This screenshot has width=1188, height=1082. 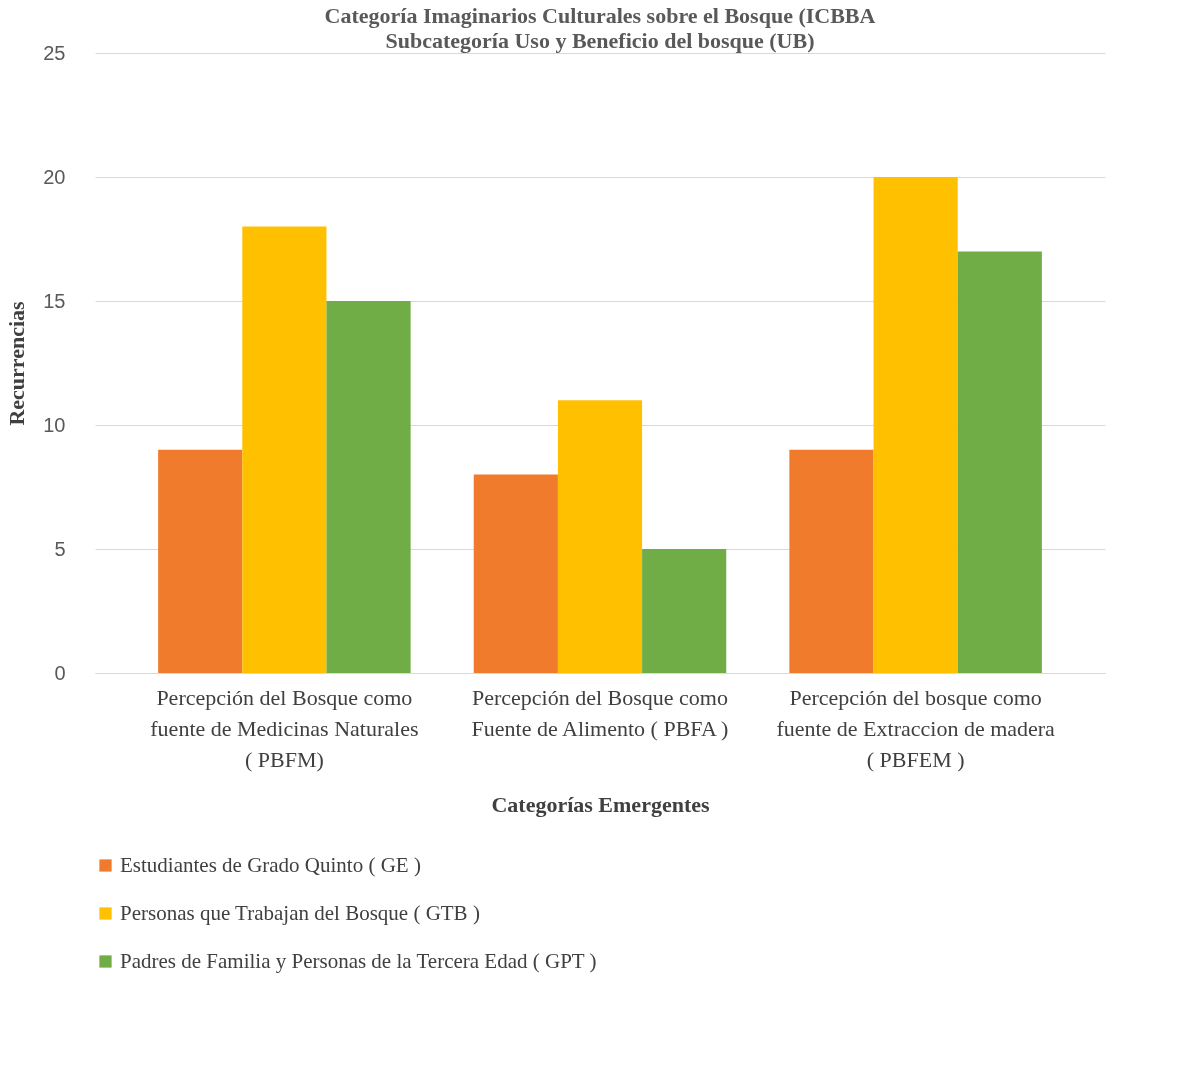 I want to click on y-axis-title: Recurrencias, so click(x=17, y=363).